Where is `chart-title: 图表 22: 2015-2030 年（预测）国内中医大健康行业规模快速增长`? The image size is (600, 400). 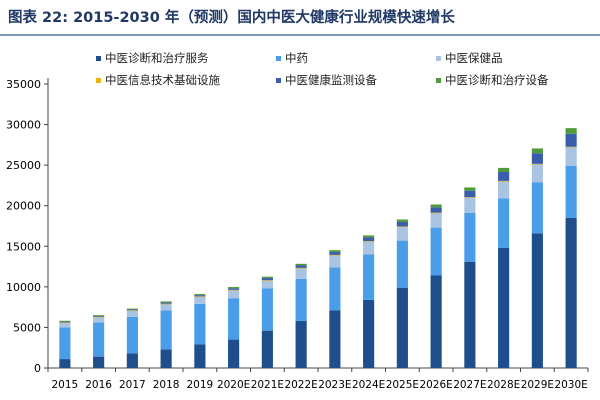
chart-title: 图表 22: 2015-2030 年（预测）国内中医大健康行业规模快速增长 is located at coordinates (231, 18).